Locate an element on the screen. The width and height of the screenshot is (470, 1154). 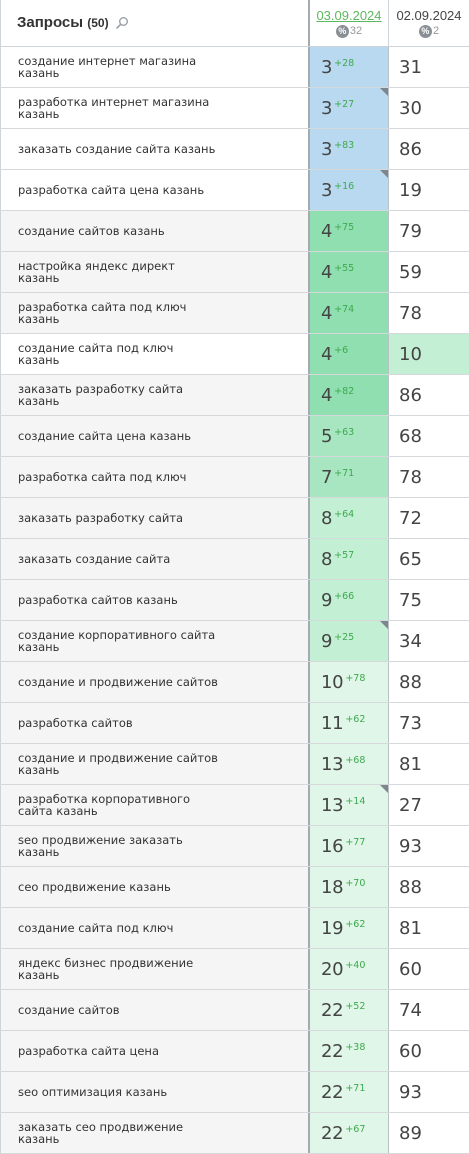
table-row: заказать разработку сайта казань 4 +82 86 is located at coordinates (235, 395).